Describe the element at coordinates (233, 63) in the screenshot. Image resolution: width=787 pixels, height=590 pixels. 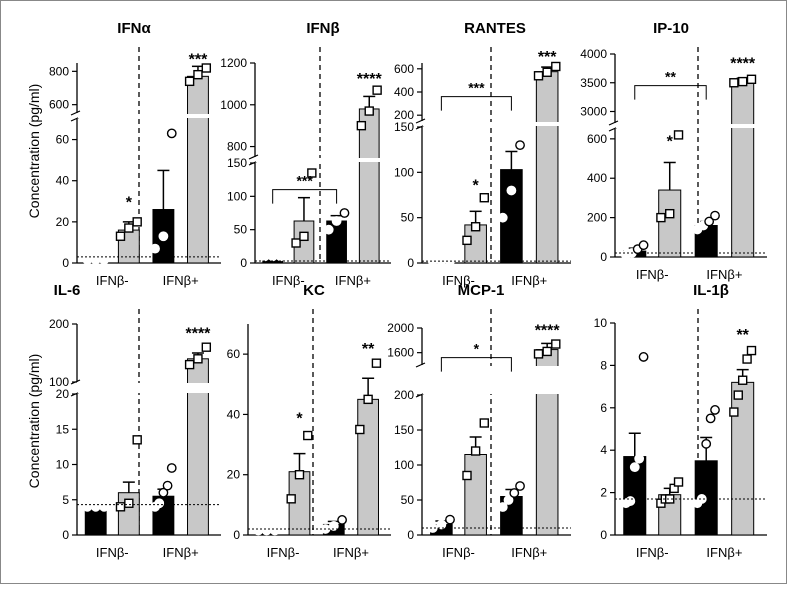
I see `y-tick-label: 1200` at that location.